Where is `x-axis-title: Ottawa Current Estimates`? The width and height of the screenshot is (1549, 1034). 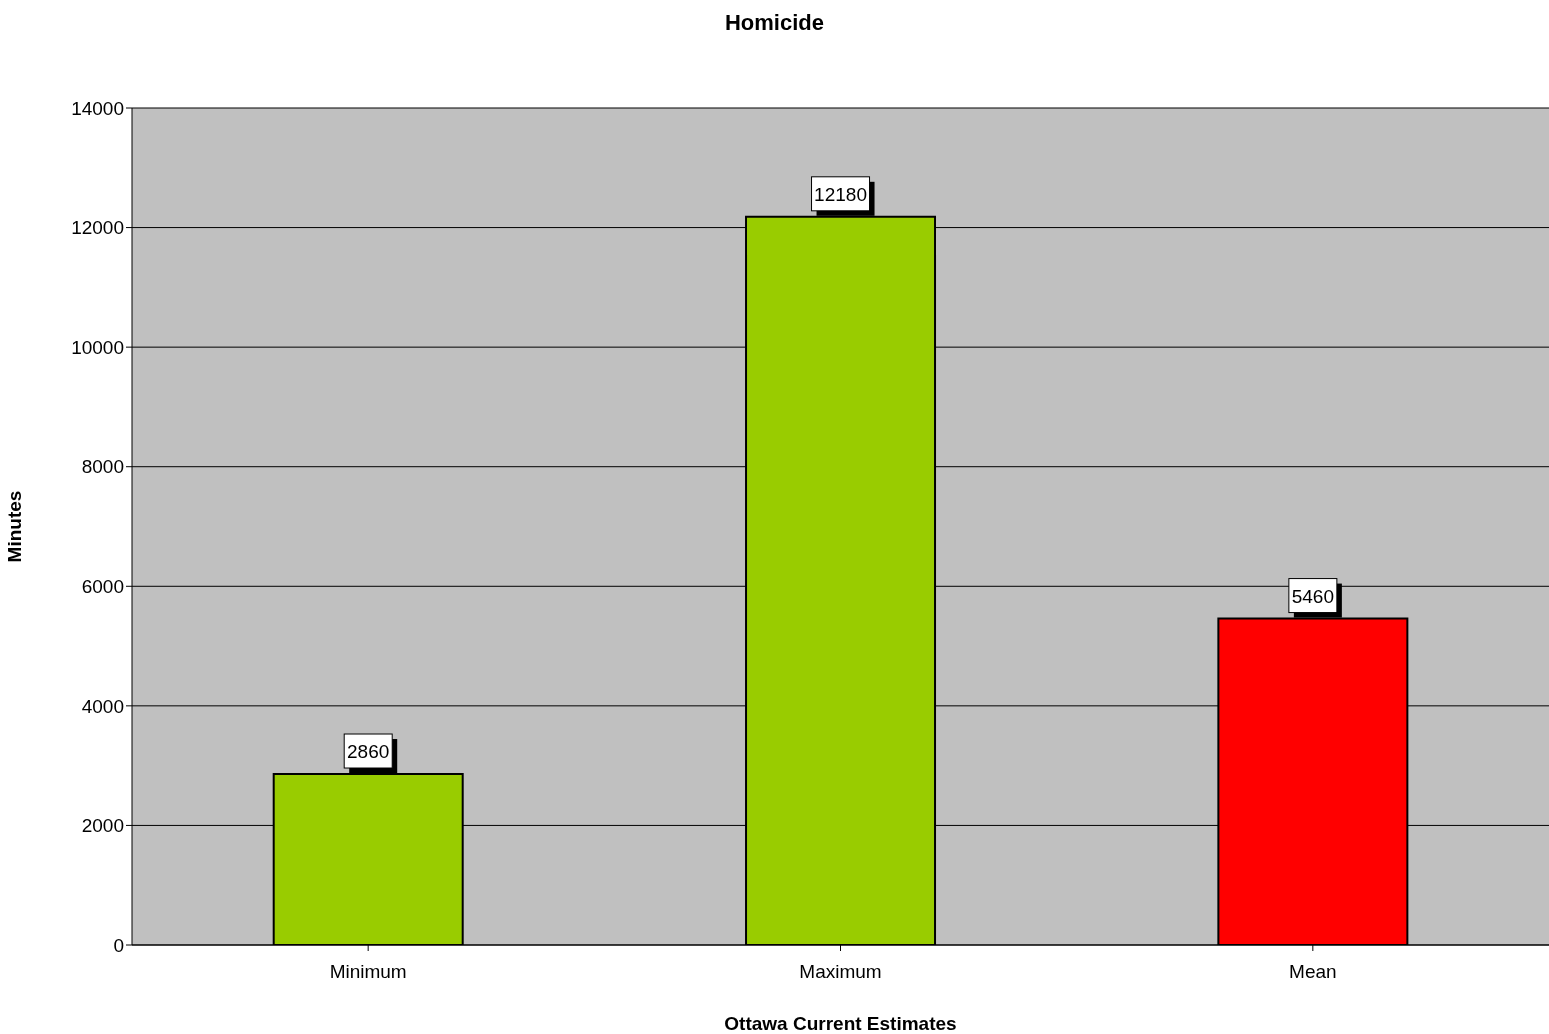 x-axis-title: Ottawa Current Estimates is located at coordinates (840, 1023).